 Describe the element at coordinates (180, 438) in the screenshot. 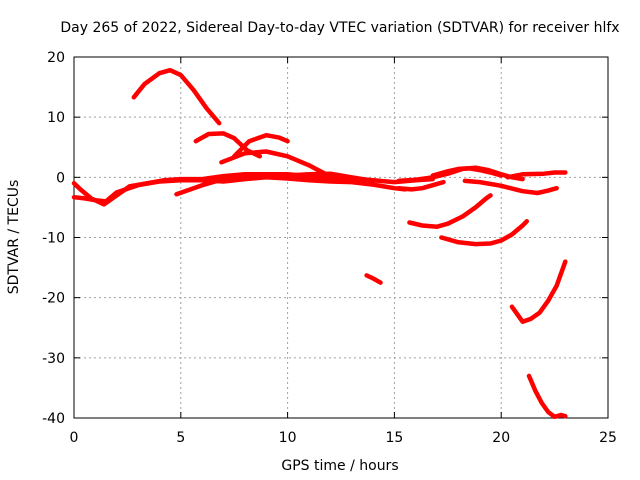

I see `x-tick-label: 5` at that location.